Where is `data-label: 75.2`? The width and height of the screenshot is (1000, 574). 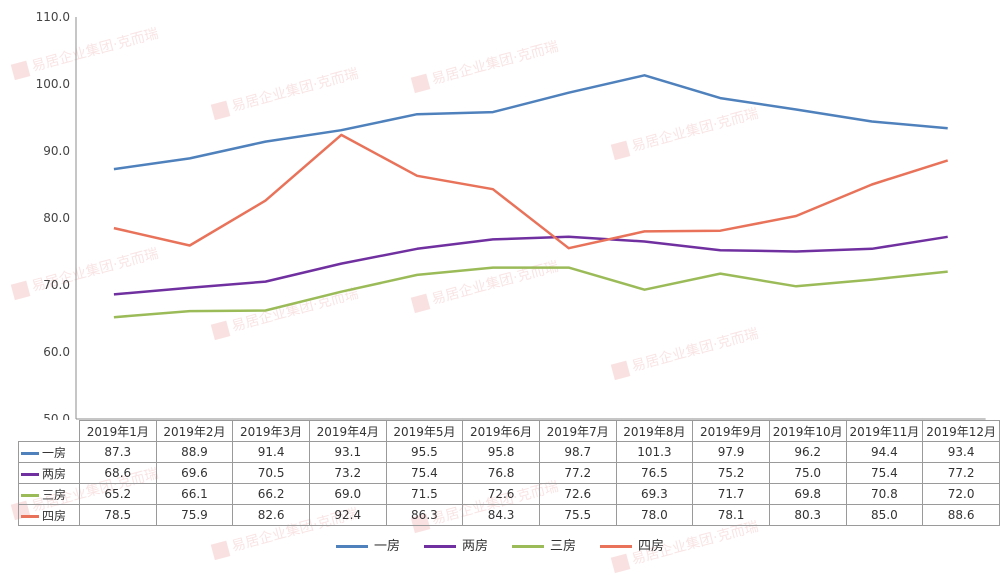
data-label: 75.2 is located at coordinates (731, 473).